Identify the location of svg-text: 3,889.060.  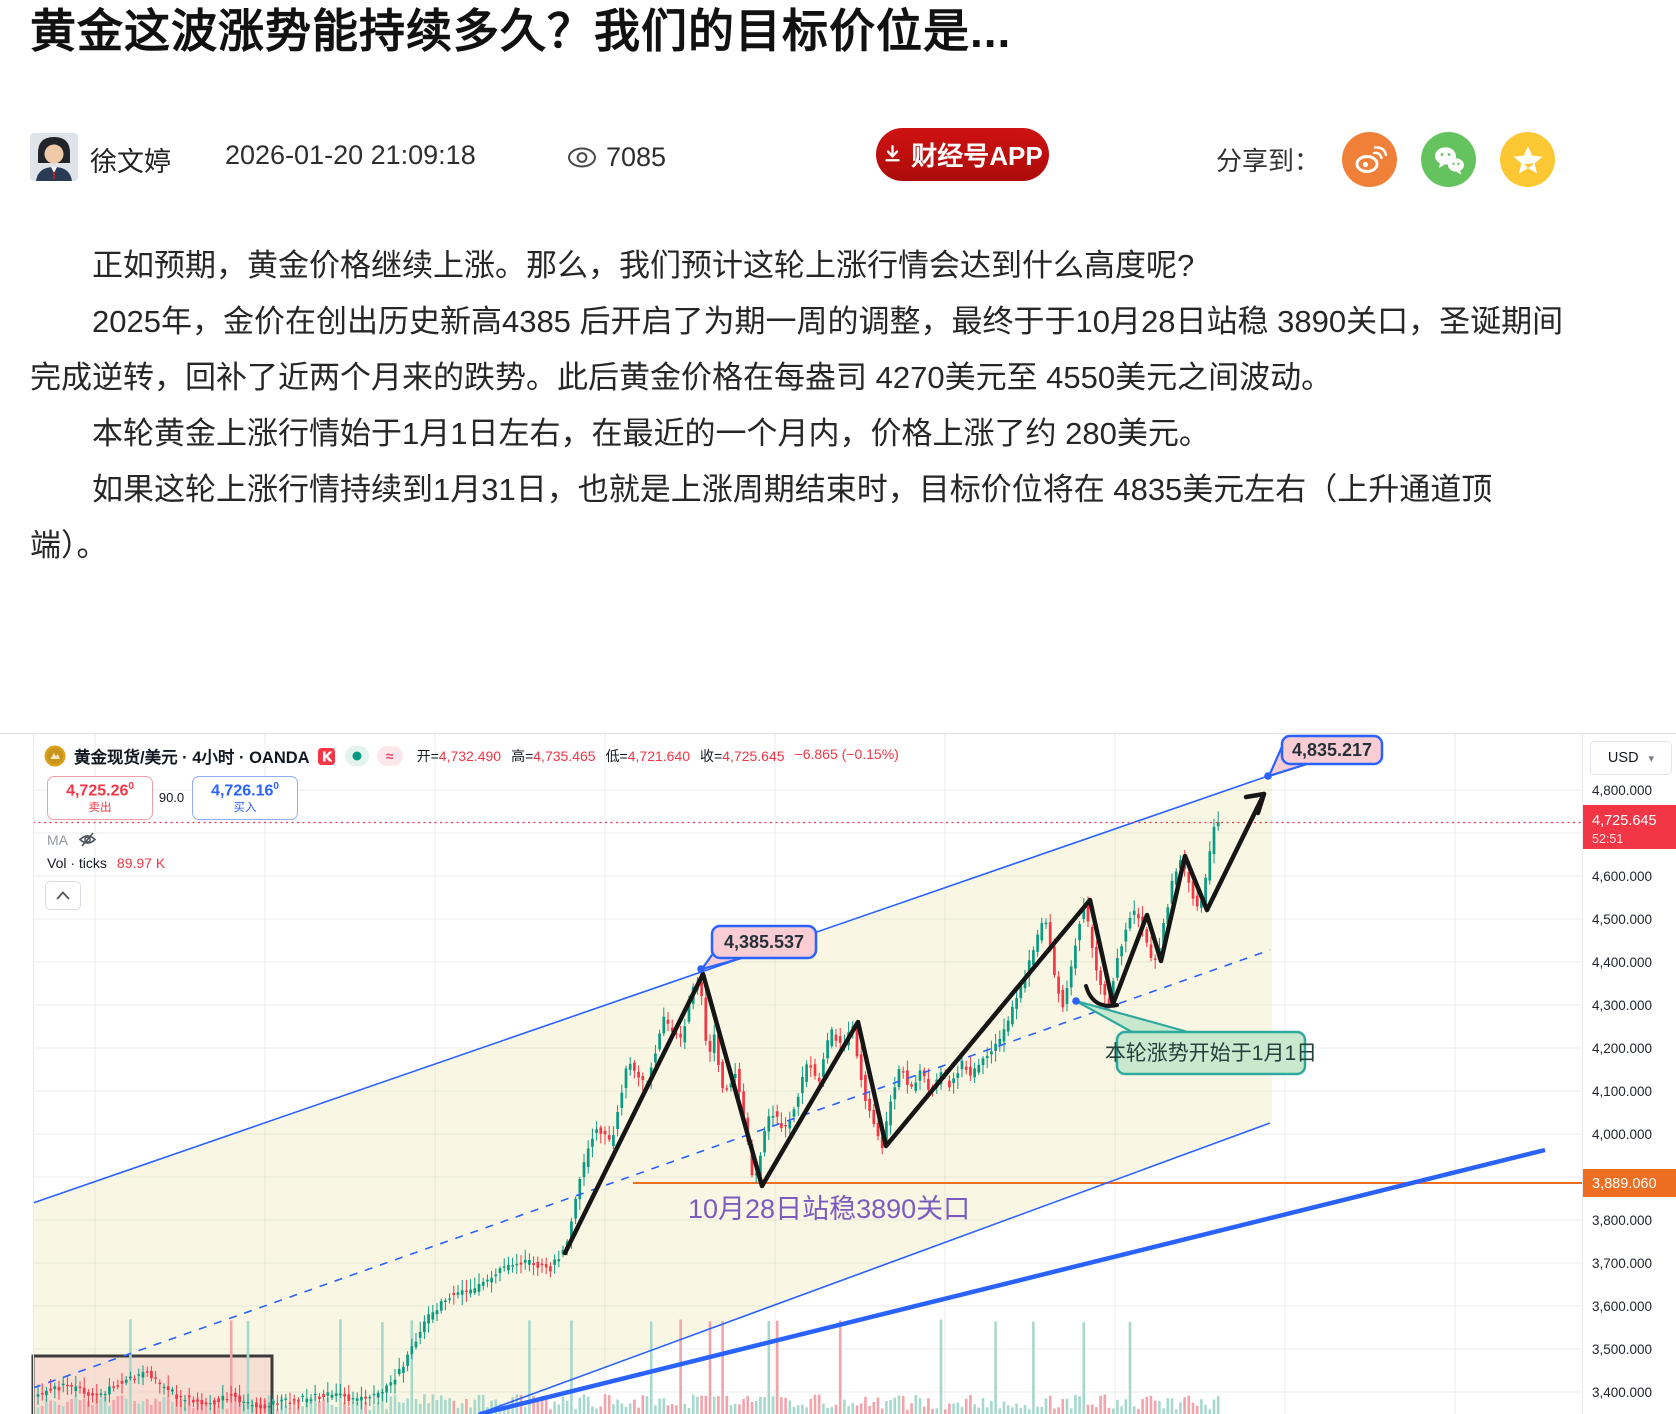
(1624, 1184).